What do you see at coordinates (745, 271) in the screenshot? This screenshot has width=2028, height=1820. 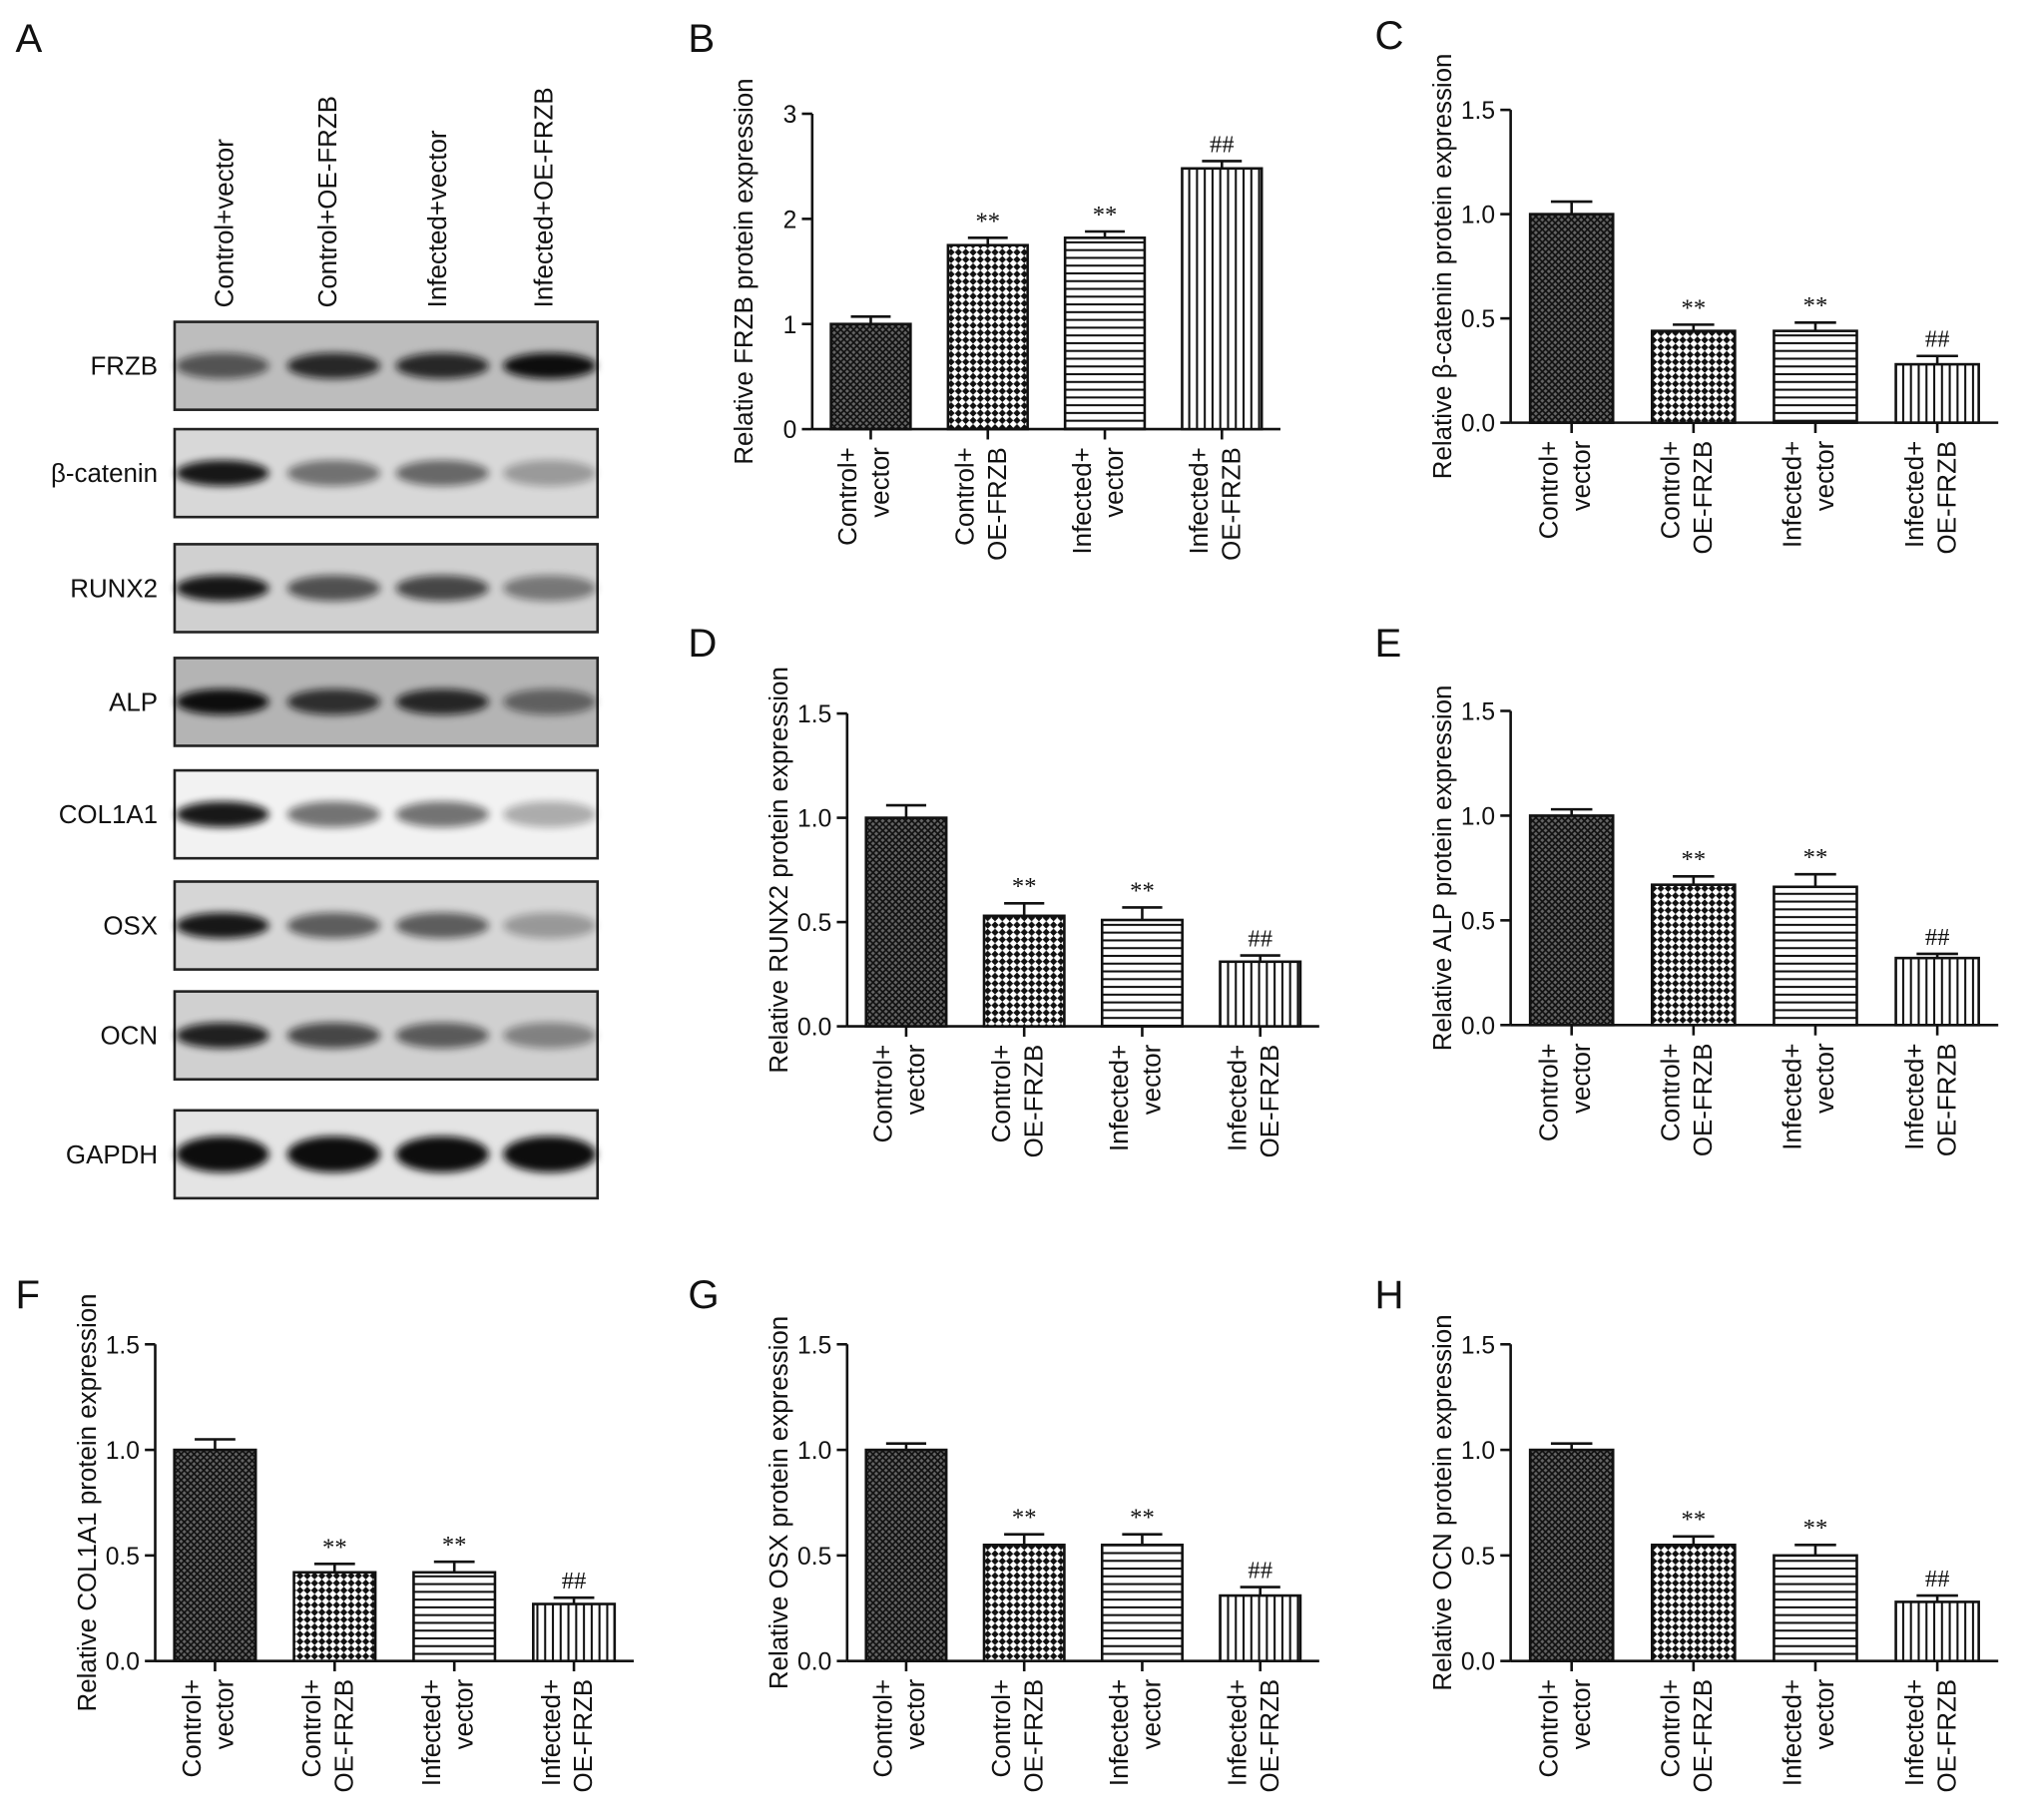 I see `y-axis-label: Relative FRZB protein expression` at bounding box center [745, 271].